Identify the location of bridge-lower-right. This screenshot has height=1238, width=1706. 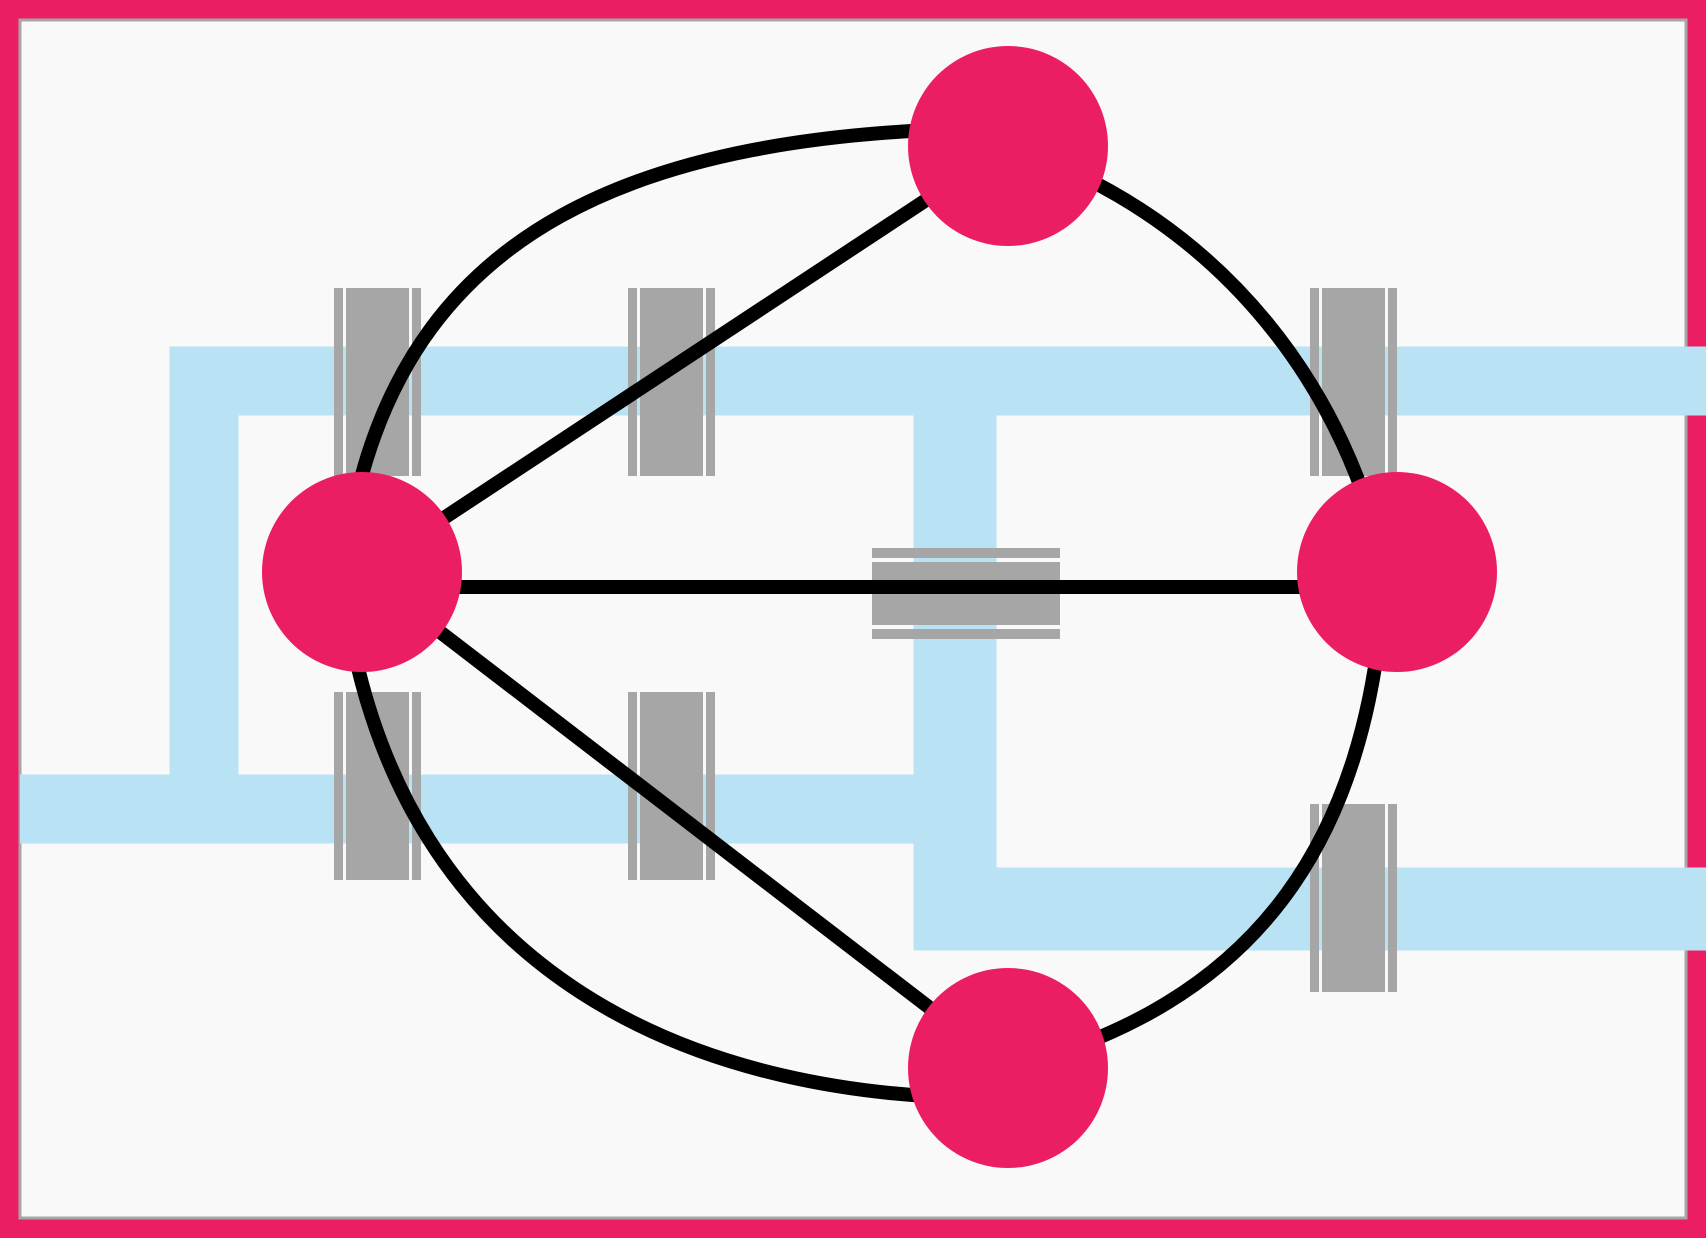
(1353, 898).